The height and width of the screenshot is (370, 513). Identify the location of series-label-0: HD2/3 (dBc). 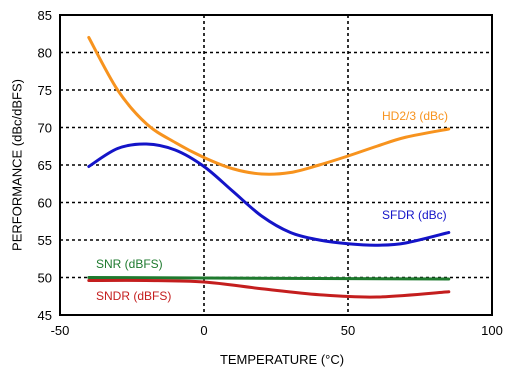
(415, 116).